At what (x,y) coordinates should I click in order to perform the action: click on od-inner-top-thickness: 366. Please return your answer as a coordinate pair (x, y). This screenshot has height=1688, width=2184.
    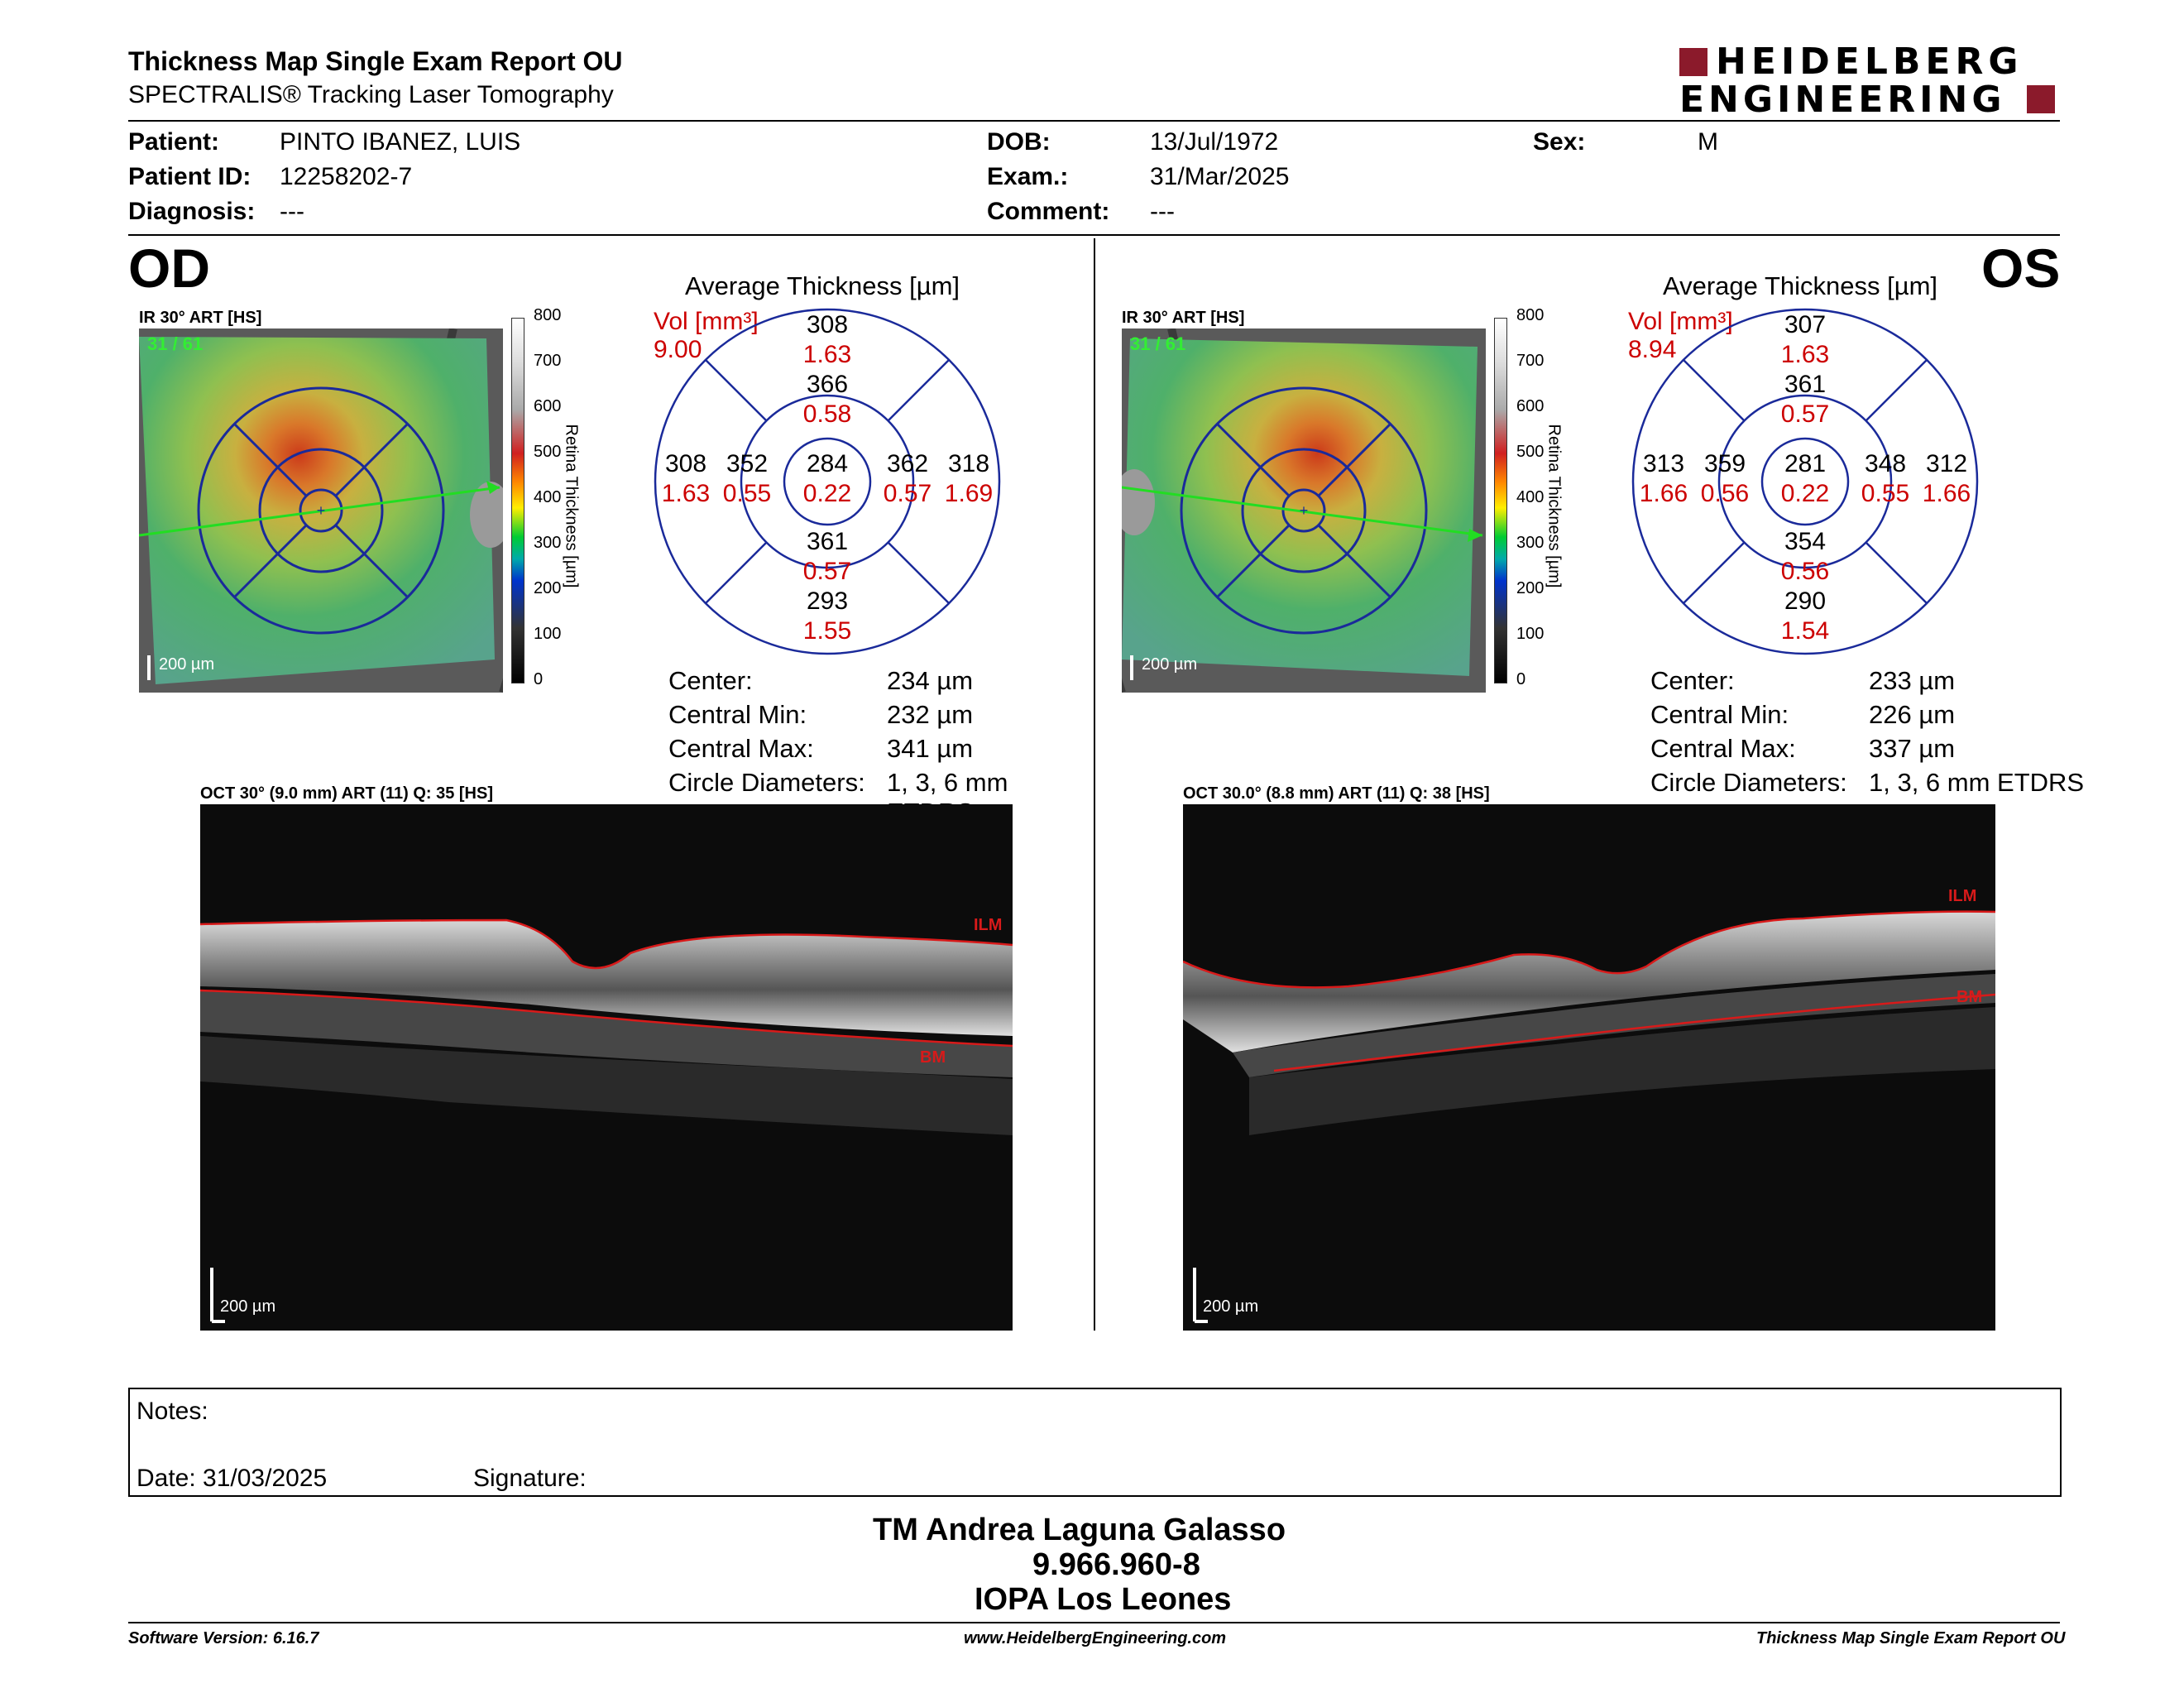
    Looking at the image, I should click on (827, 384).